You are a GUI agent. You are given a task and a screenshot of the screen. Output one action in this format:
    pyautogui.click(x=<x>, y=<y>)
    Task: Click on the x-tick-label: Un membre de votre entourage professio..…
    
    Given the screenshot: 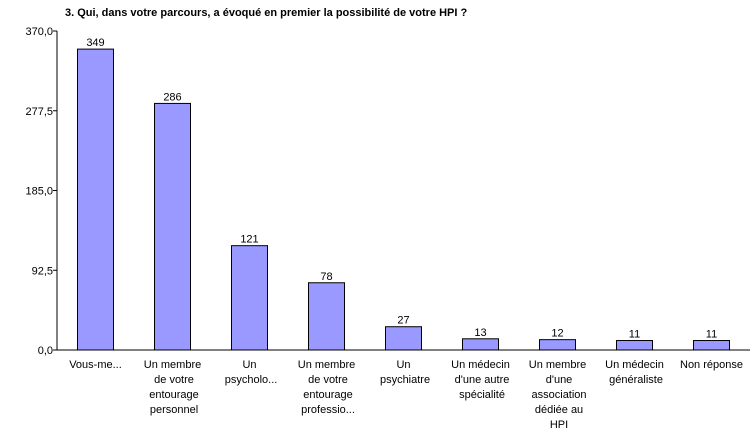 What is the action you would take?
    pyautogui.click(x=326, y=387)
    